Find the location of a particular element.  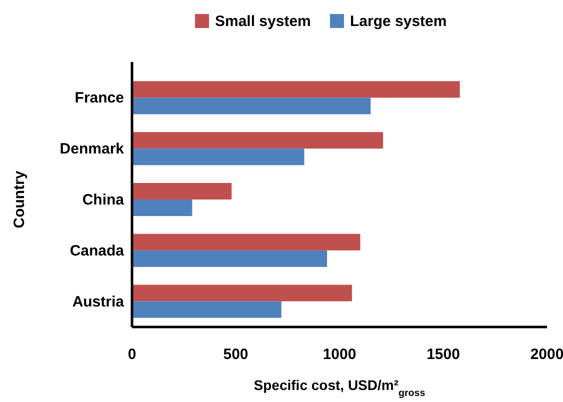

y-axis-title: Country is located at coordinates (19, 199).